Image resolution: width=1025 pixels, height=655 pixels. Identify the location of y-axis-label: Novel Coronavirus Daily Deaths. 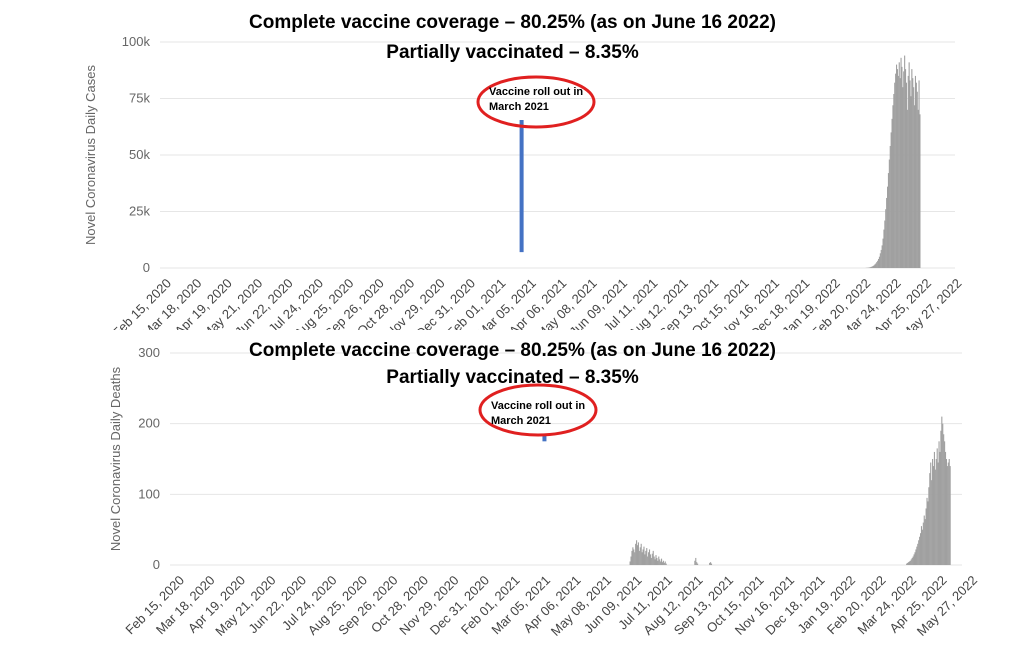
(115, 458).